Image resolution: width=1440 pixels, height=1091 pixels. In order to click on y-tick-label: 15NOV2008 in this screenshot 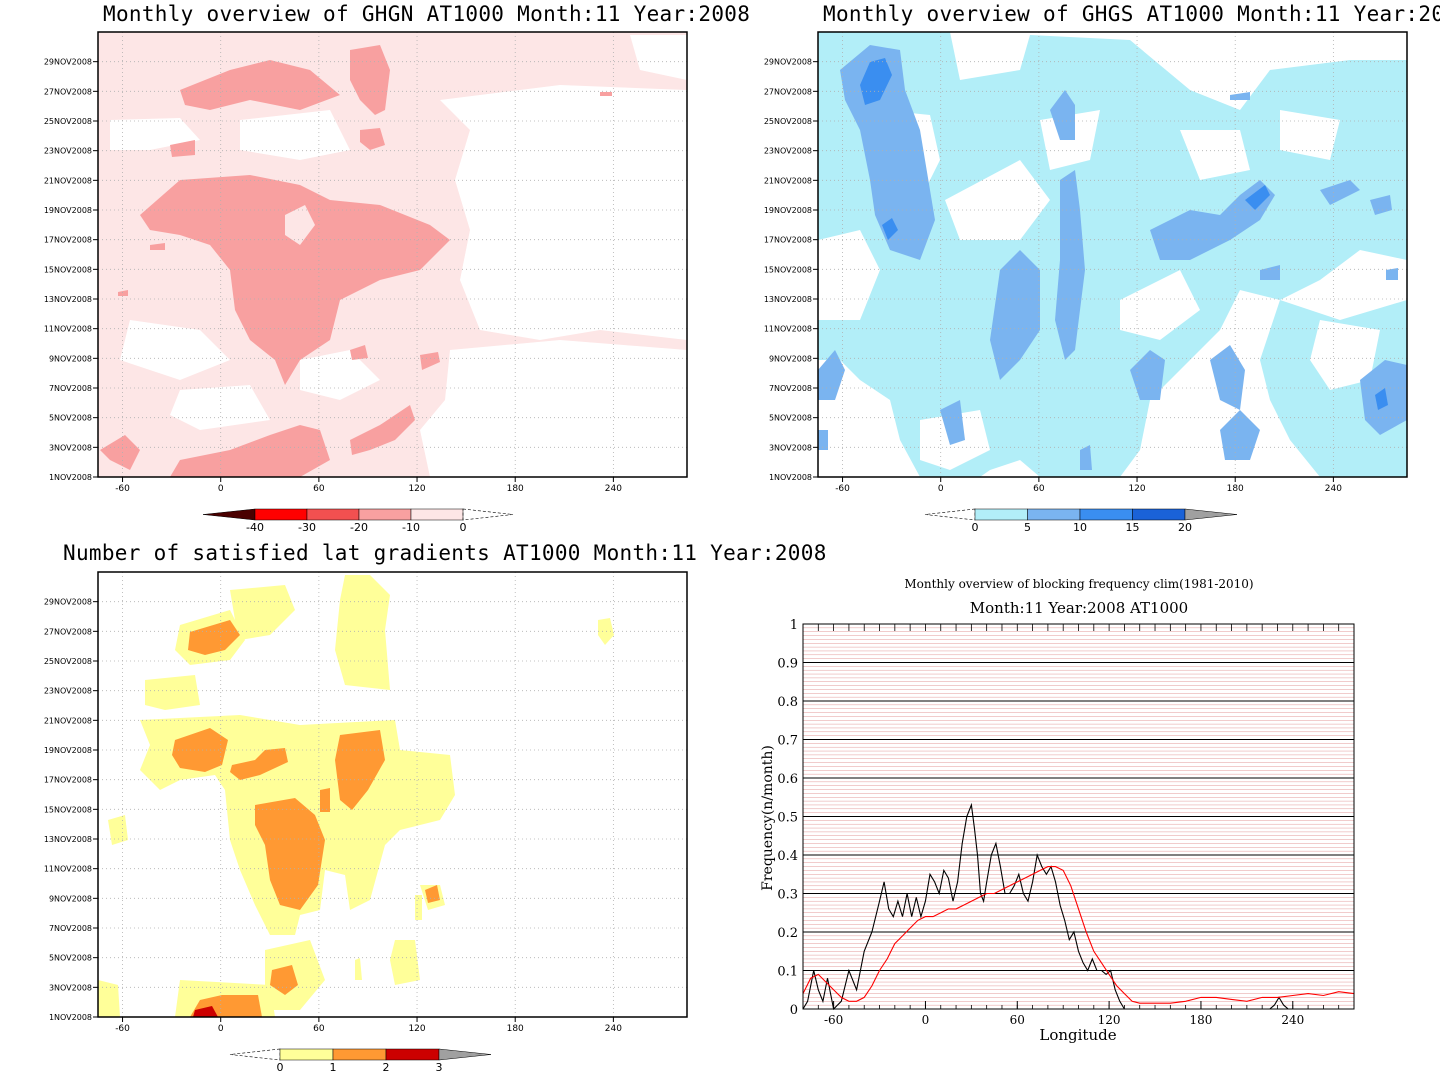, I will do `click(68, 809)`.